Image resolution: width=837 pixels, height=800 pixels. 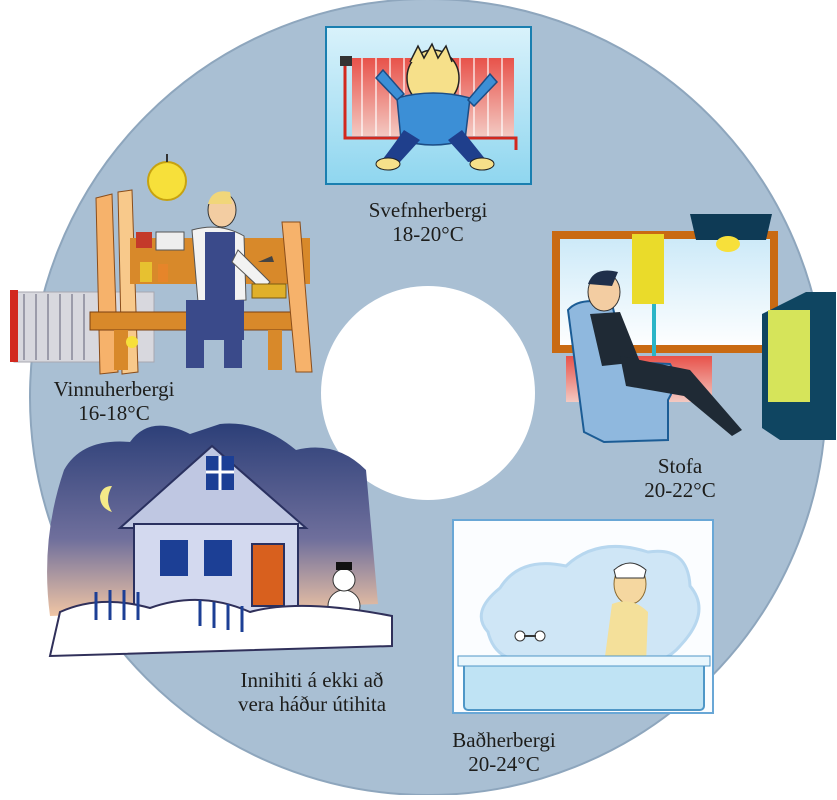 I want to click on carpenter-at-workbench-illustration, so click(x=161, y=264).